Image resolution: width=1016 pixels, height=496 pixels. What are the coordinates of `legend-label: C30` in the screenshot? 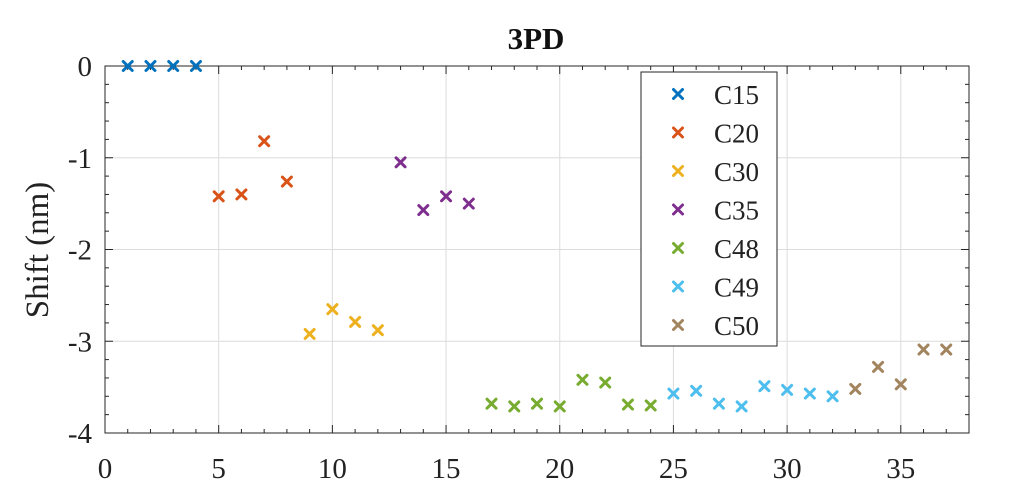 It's located at (736, 172).